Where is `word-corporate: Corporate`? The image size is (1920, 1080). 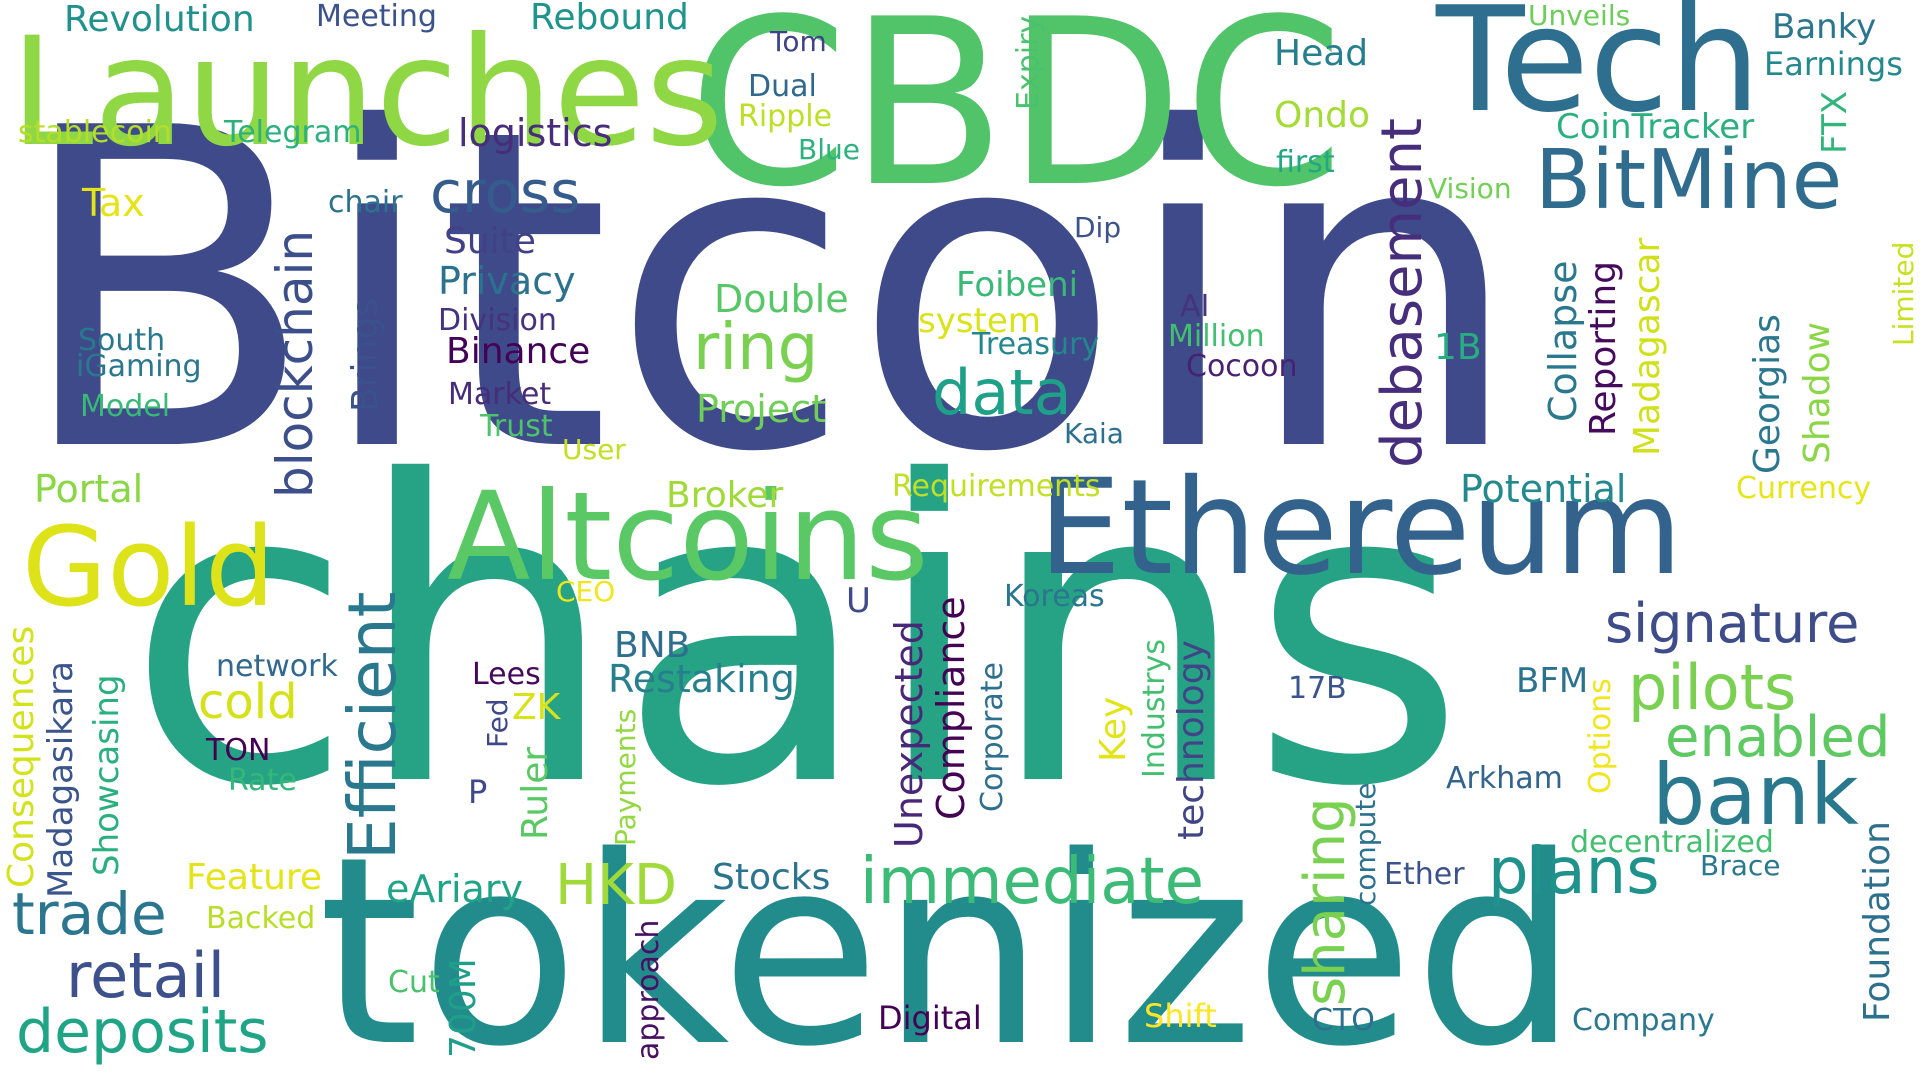
word-corporate: Corporate is located at coordinates (992, 737).